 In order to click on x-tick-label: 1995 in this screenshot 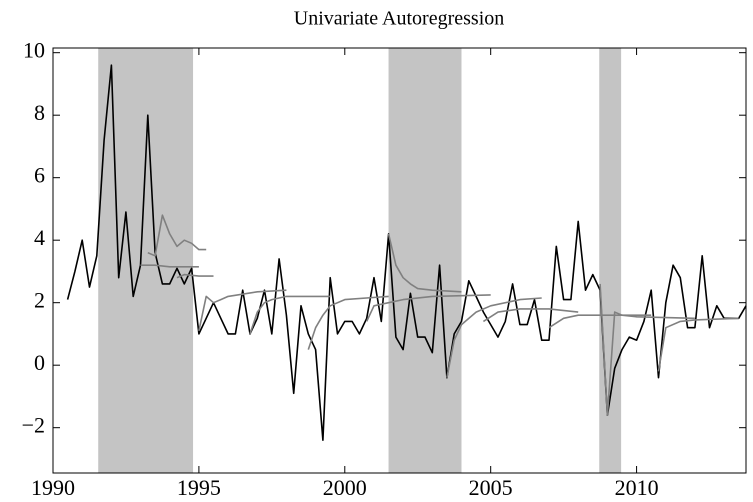, I will do `click(199, 487)`.